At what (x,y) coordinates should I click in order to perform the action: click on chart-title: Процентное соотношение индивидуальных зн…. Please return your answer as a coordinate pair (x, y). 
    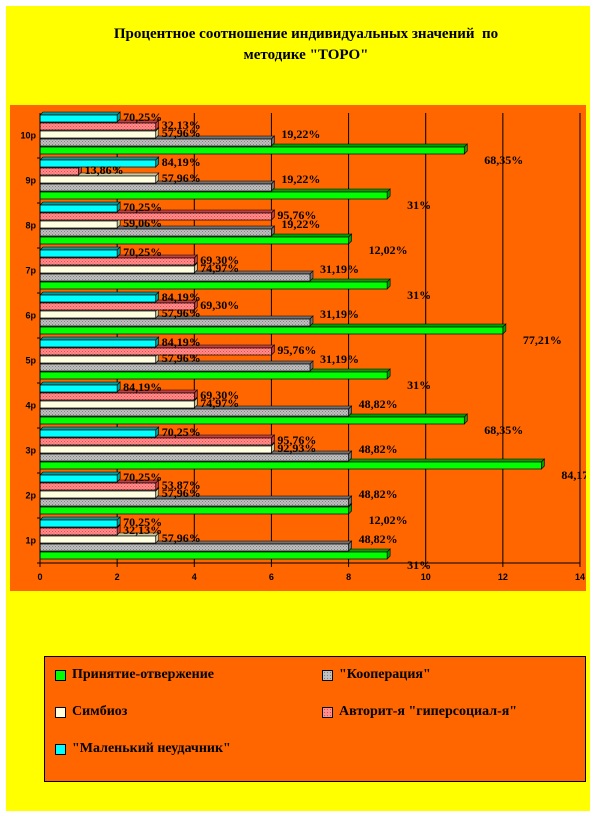
    Looking at the image, I should click on (300, 45).